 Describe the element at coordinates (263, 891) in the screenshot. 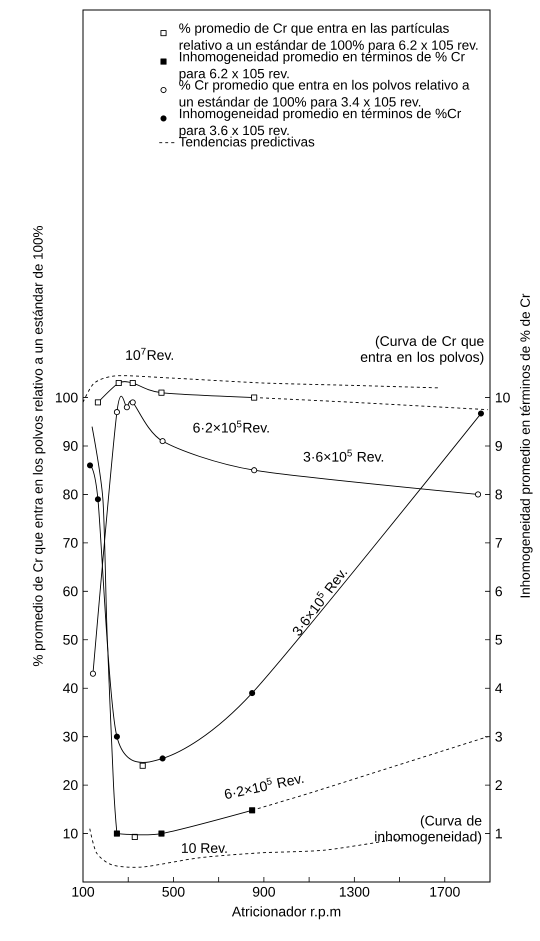

I see `x-tick-label: 900` at that location.